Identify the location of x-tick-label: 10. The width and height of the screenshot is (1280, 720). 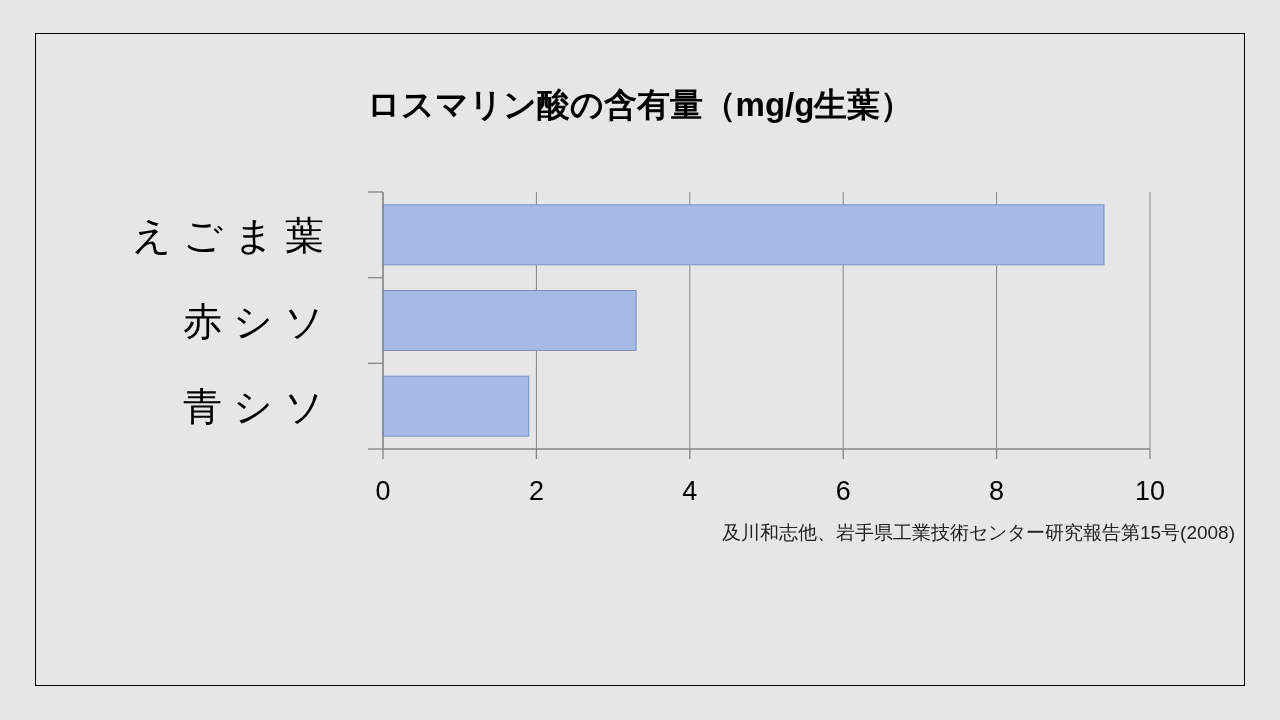
(1150, 491).